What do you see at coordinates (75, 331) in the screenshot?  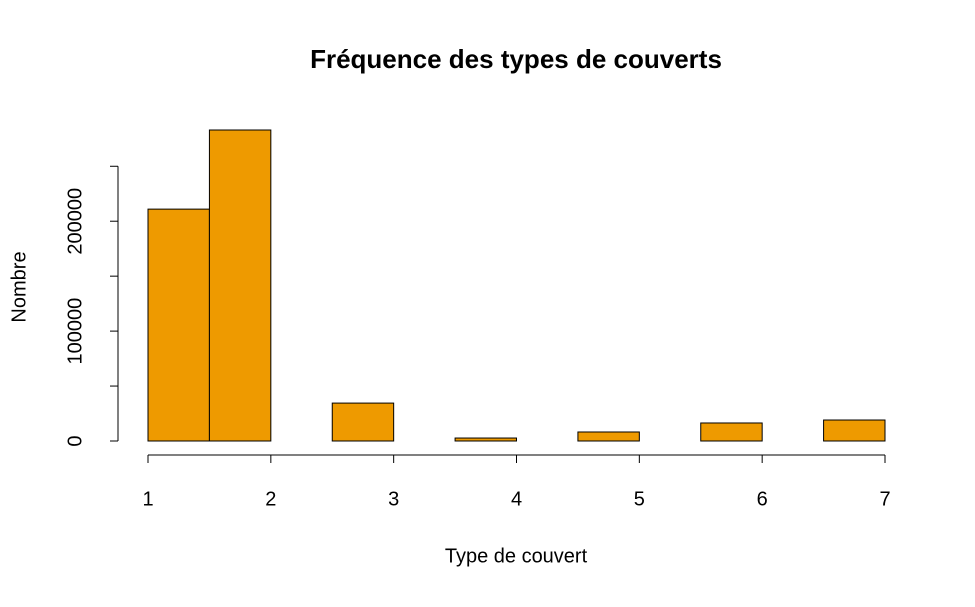 I see `y-tick-label: 100000` at bounding box center [75, 331].